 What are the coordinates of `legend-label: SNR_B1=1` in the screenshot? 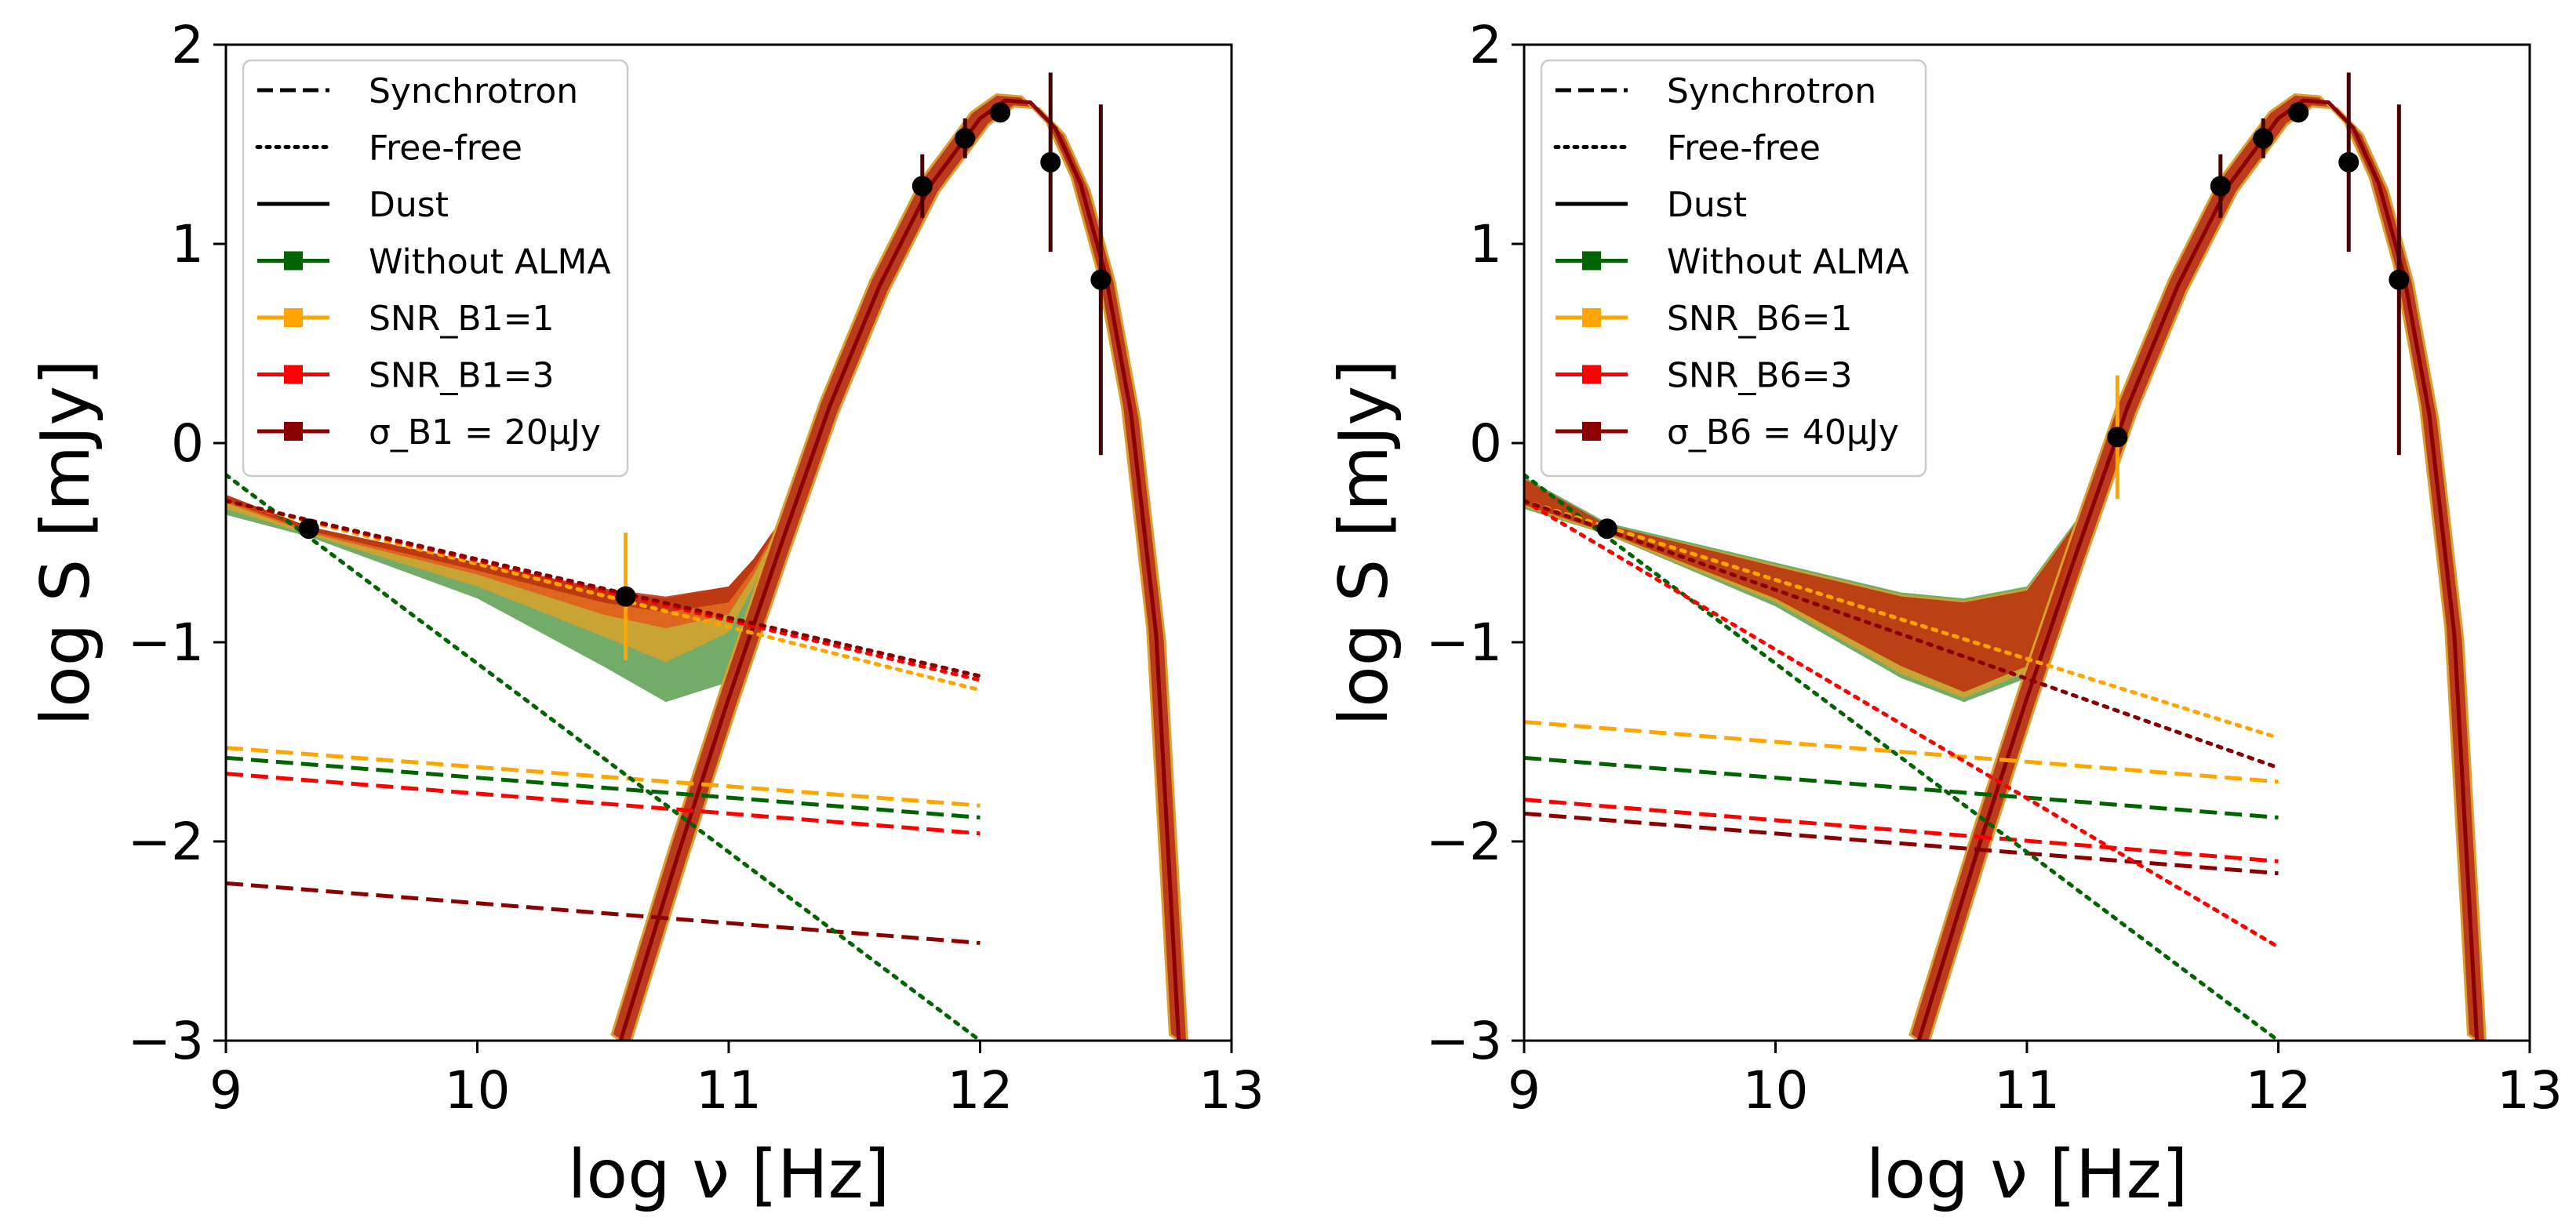 It's located at (461, 319).